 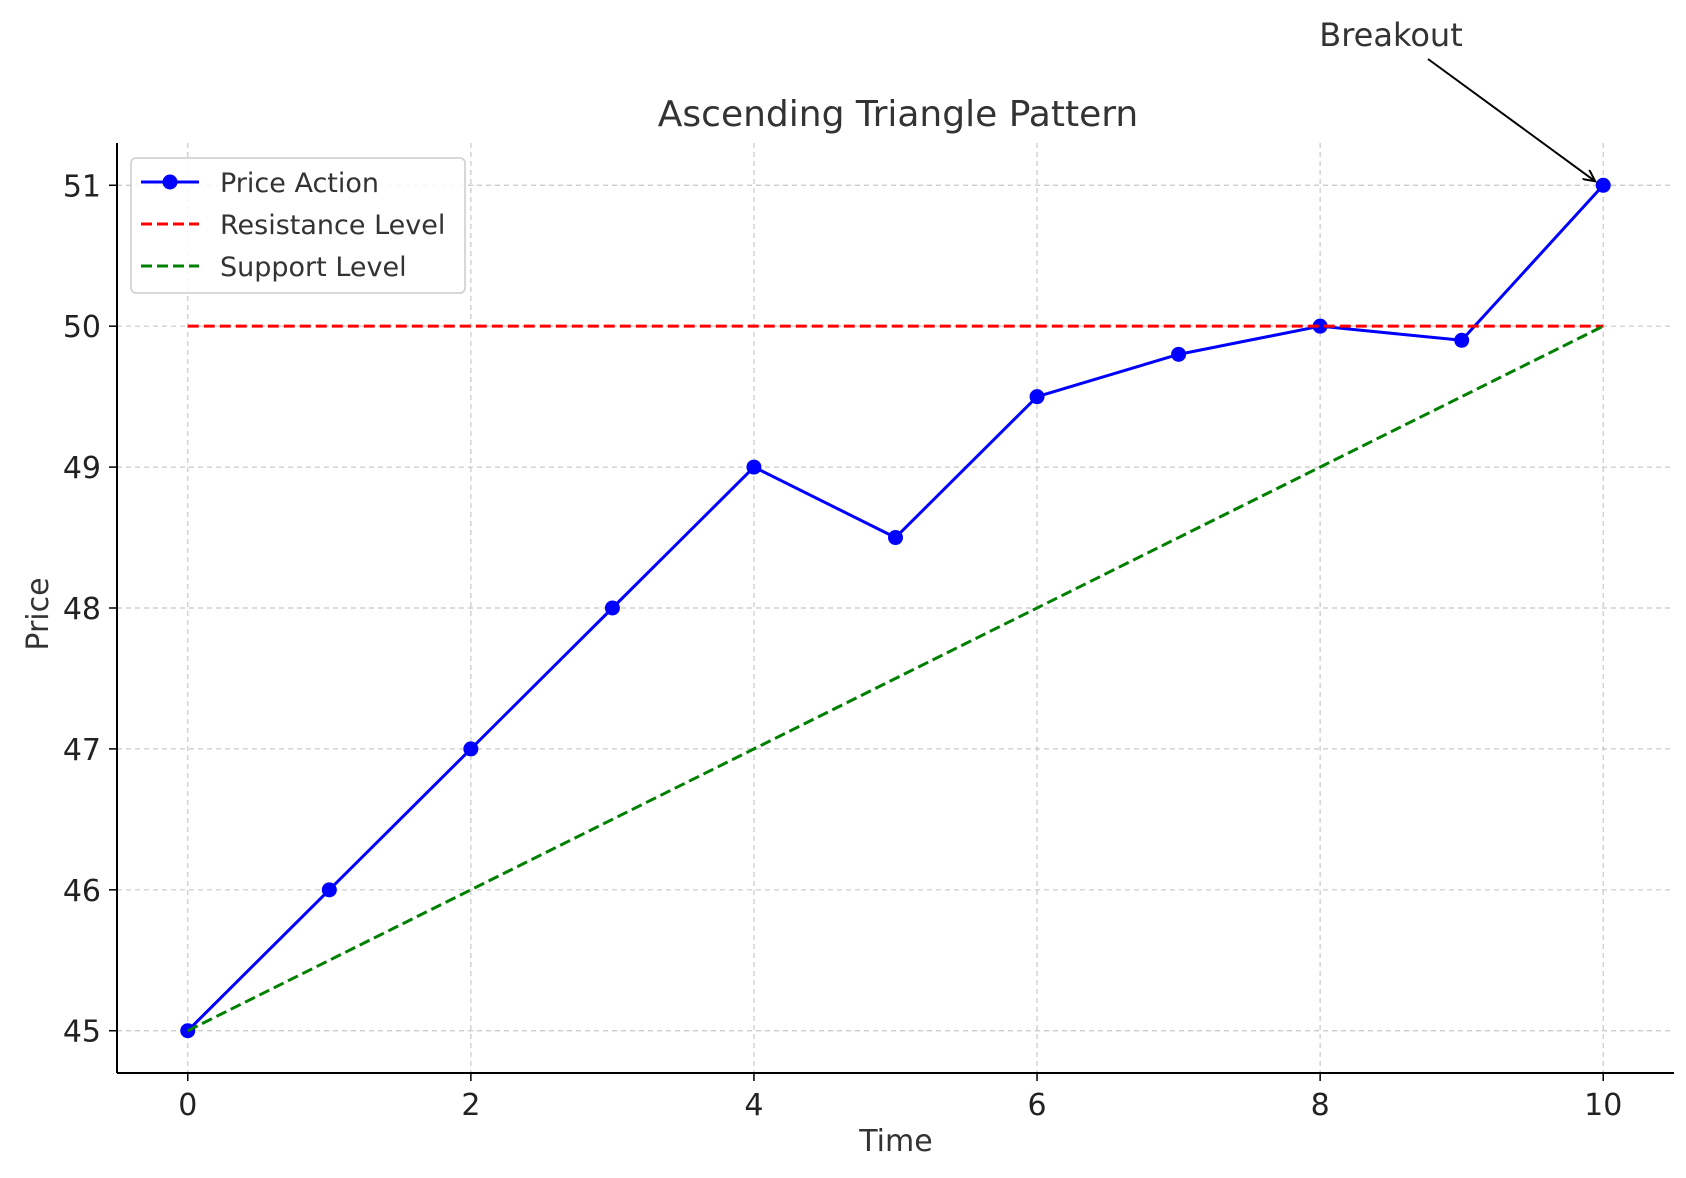 What do you see at coordinates (1320, 1105) in the screenshot?
I see `x-tick-label: 8` at bounding box center [1320, 1105].